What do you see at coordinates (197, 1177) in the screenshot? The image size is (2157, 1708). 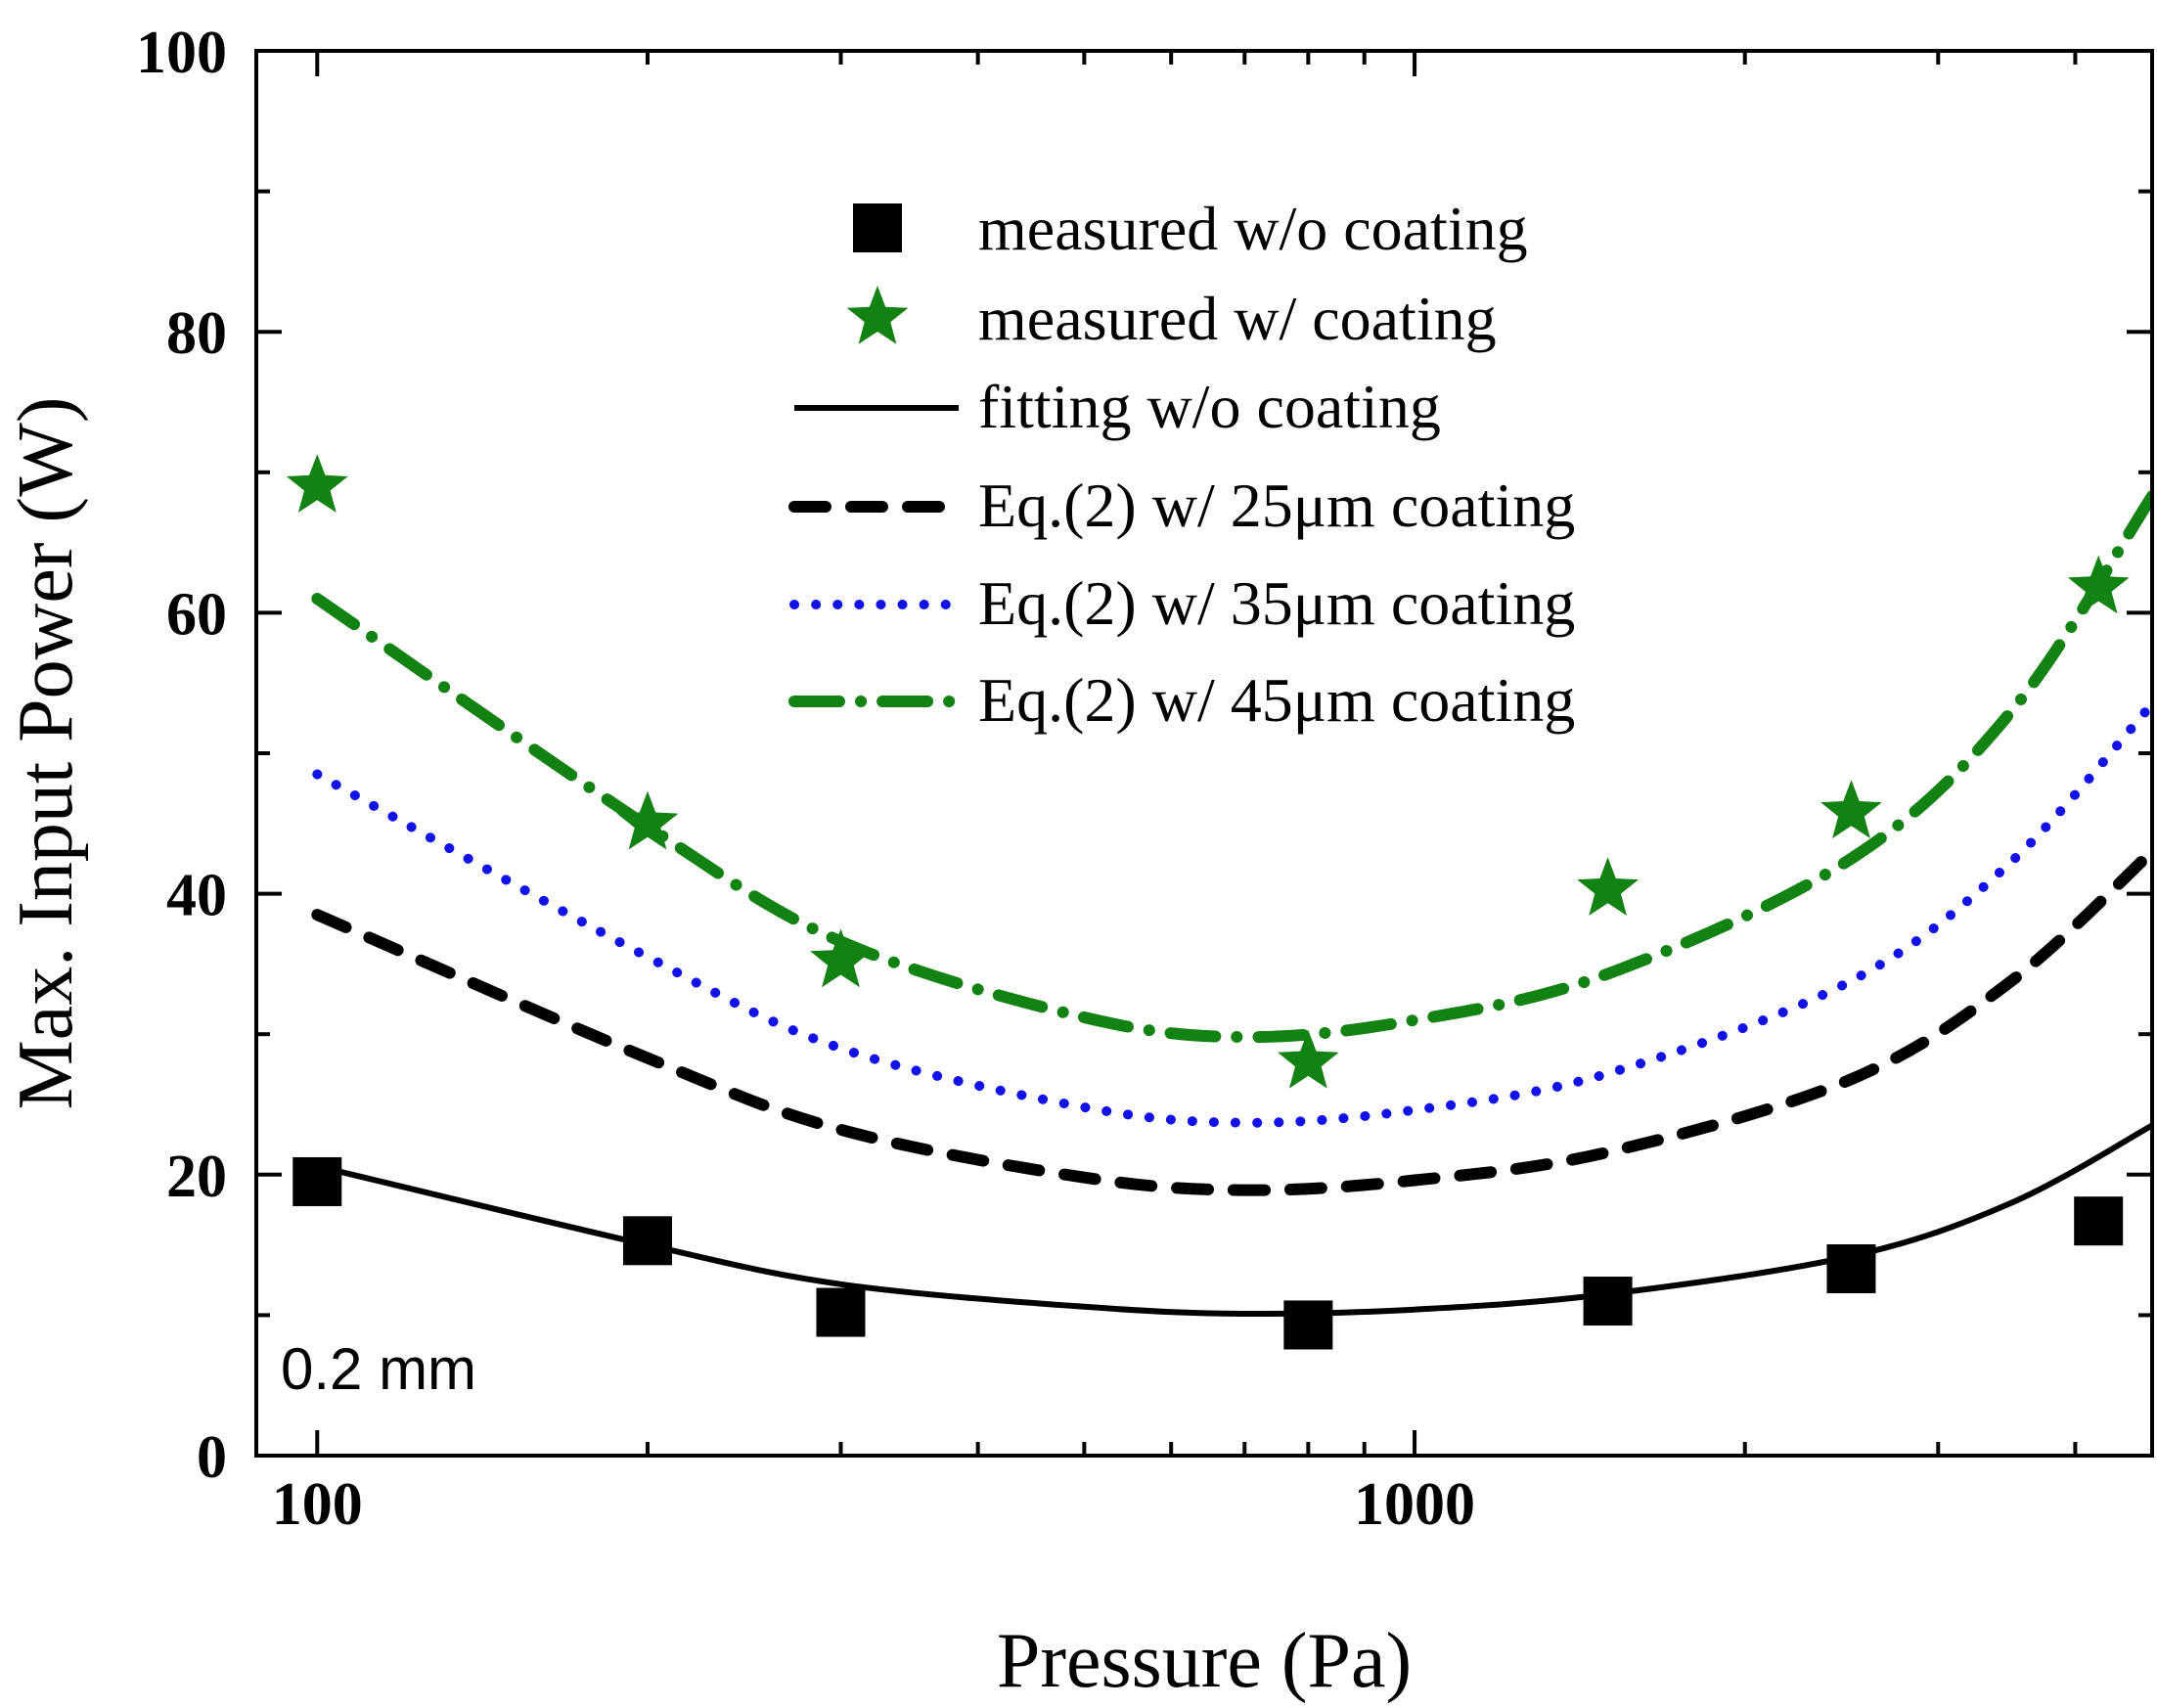 I see `y-tick-label: 20` at bounding box center [197, 1177].